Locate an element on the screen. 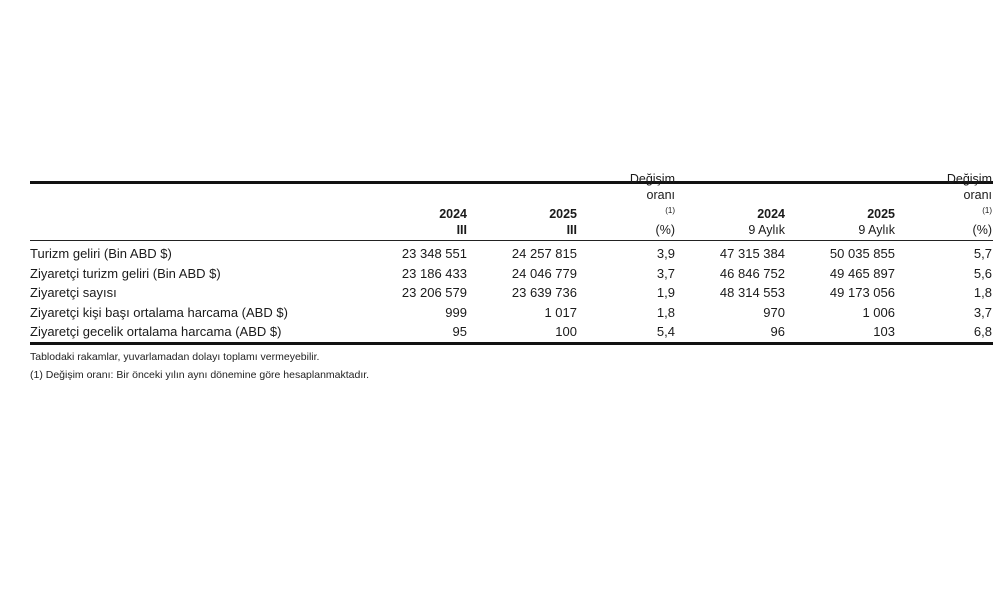  cell-change-q3: 1,9 is located at coordinates (665, 293).